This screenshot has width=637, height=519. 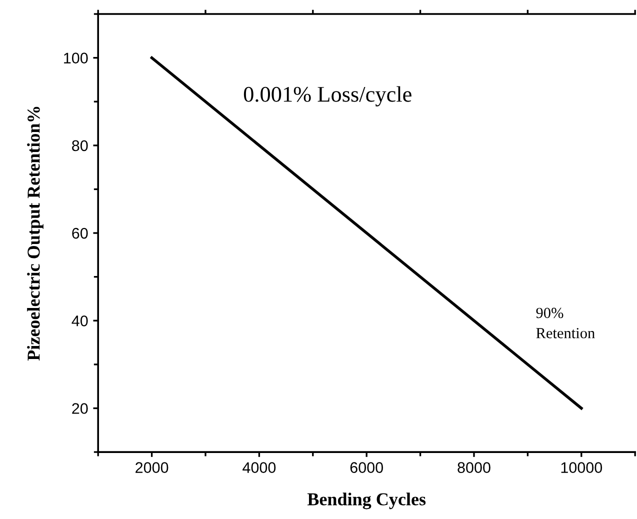 What do you see at coordinates (259, 467) in the screenshot?
I see `x-tick-label: 4000` at bounding box center [259, 467].